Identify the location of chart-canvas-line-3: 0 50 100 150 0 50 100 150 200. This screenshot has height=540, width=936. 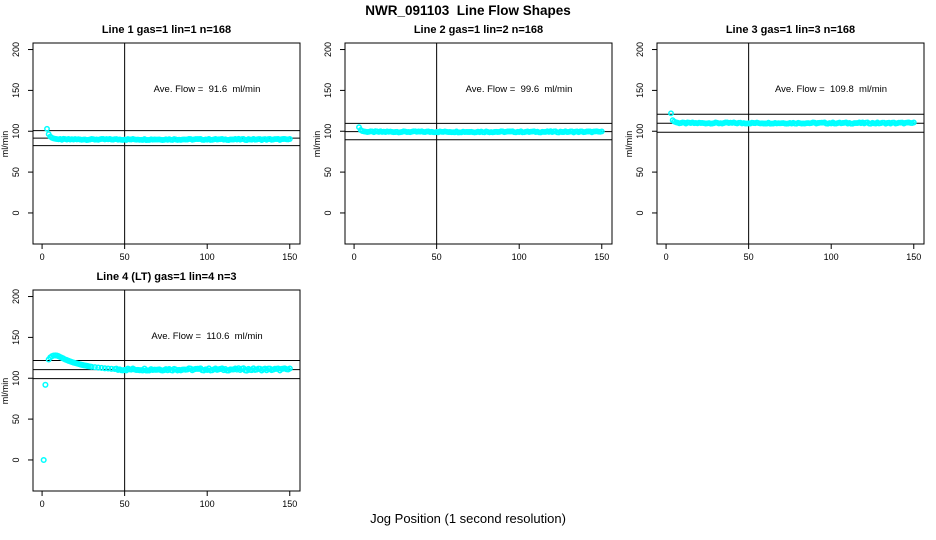
(780, 152).